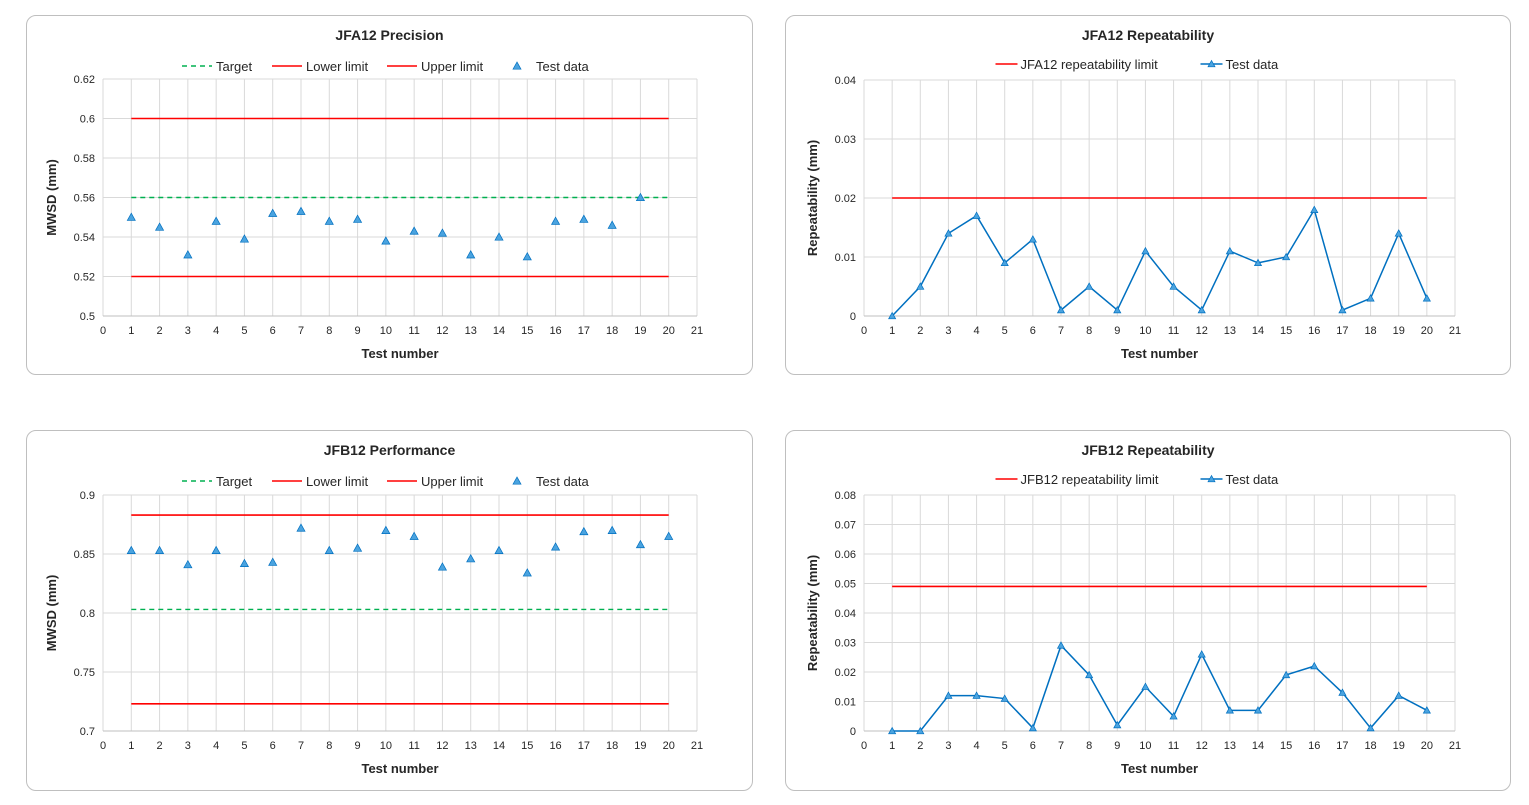  What do you see at coordinates (87, 614) in the screenshot?
I see `y-tick-label: 0.8` at bounding box center [87, 614].